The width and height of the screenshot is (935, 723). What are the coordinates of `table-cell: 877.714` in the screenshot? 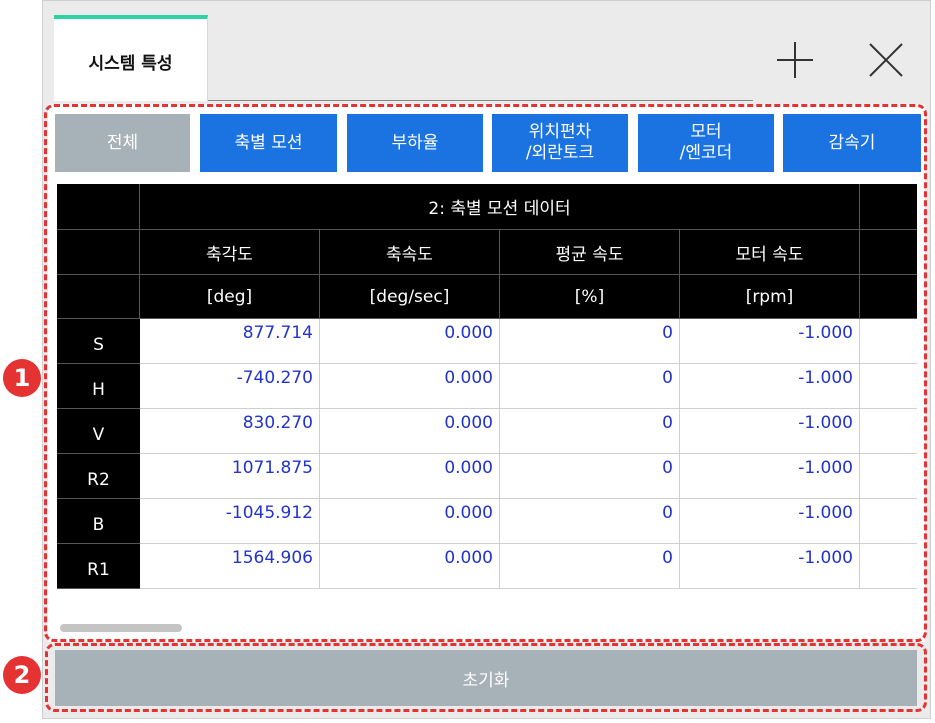 It's located at (230, 341).